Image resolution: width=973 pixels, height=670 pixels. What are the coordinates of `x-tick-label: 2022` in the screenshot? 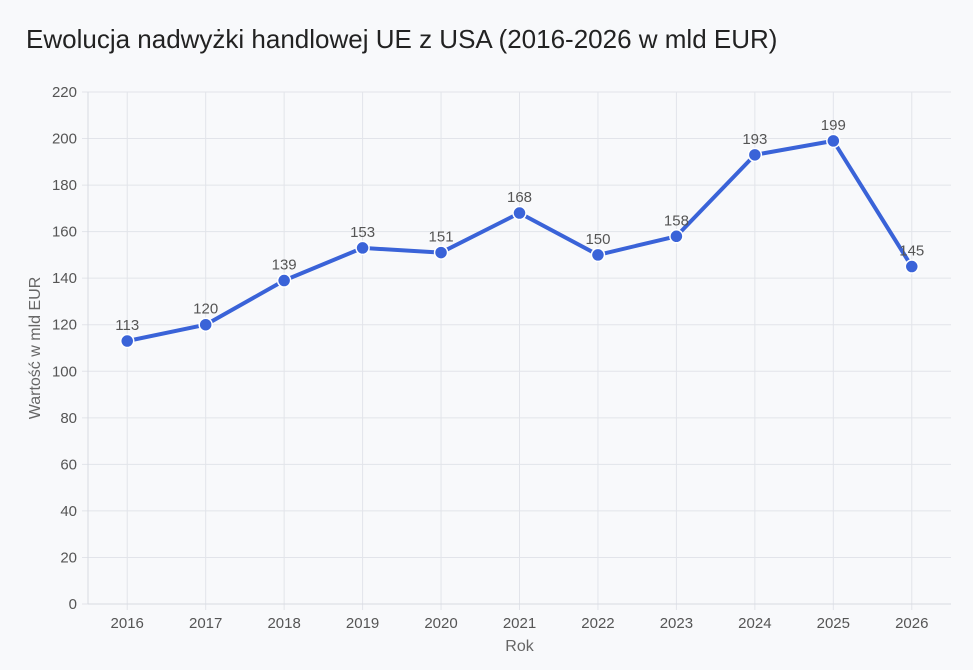 It's located at (597, 623).